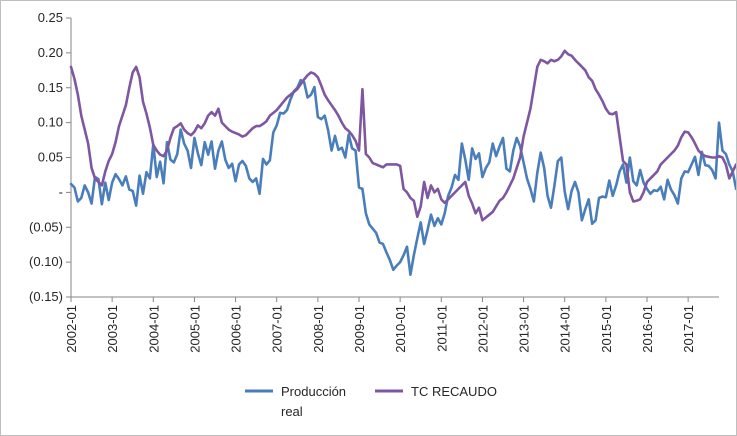  I want to click on y-axis-ticks: 0.25 0.20 0.15 0.10 0.05 - (0.05) (0.10) (0.15), so click(50, 157).